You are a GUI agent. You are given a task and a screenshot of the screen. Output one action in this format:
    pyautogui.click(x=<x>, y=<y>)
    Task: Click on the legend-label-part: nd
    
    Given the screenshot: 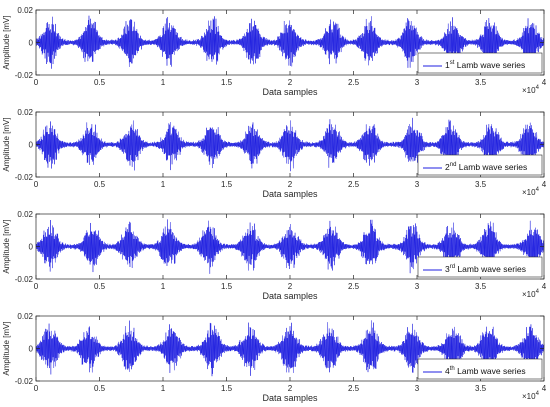 What is the action you would take?
    pyautogui.click(x=453, y=165)
    